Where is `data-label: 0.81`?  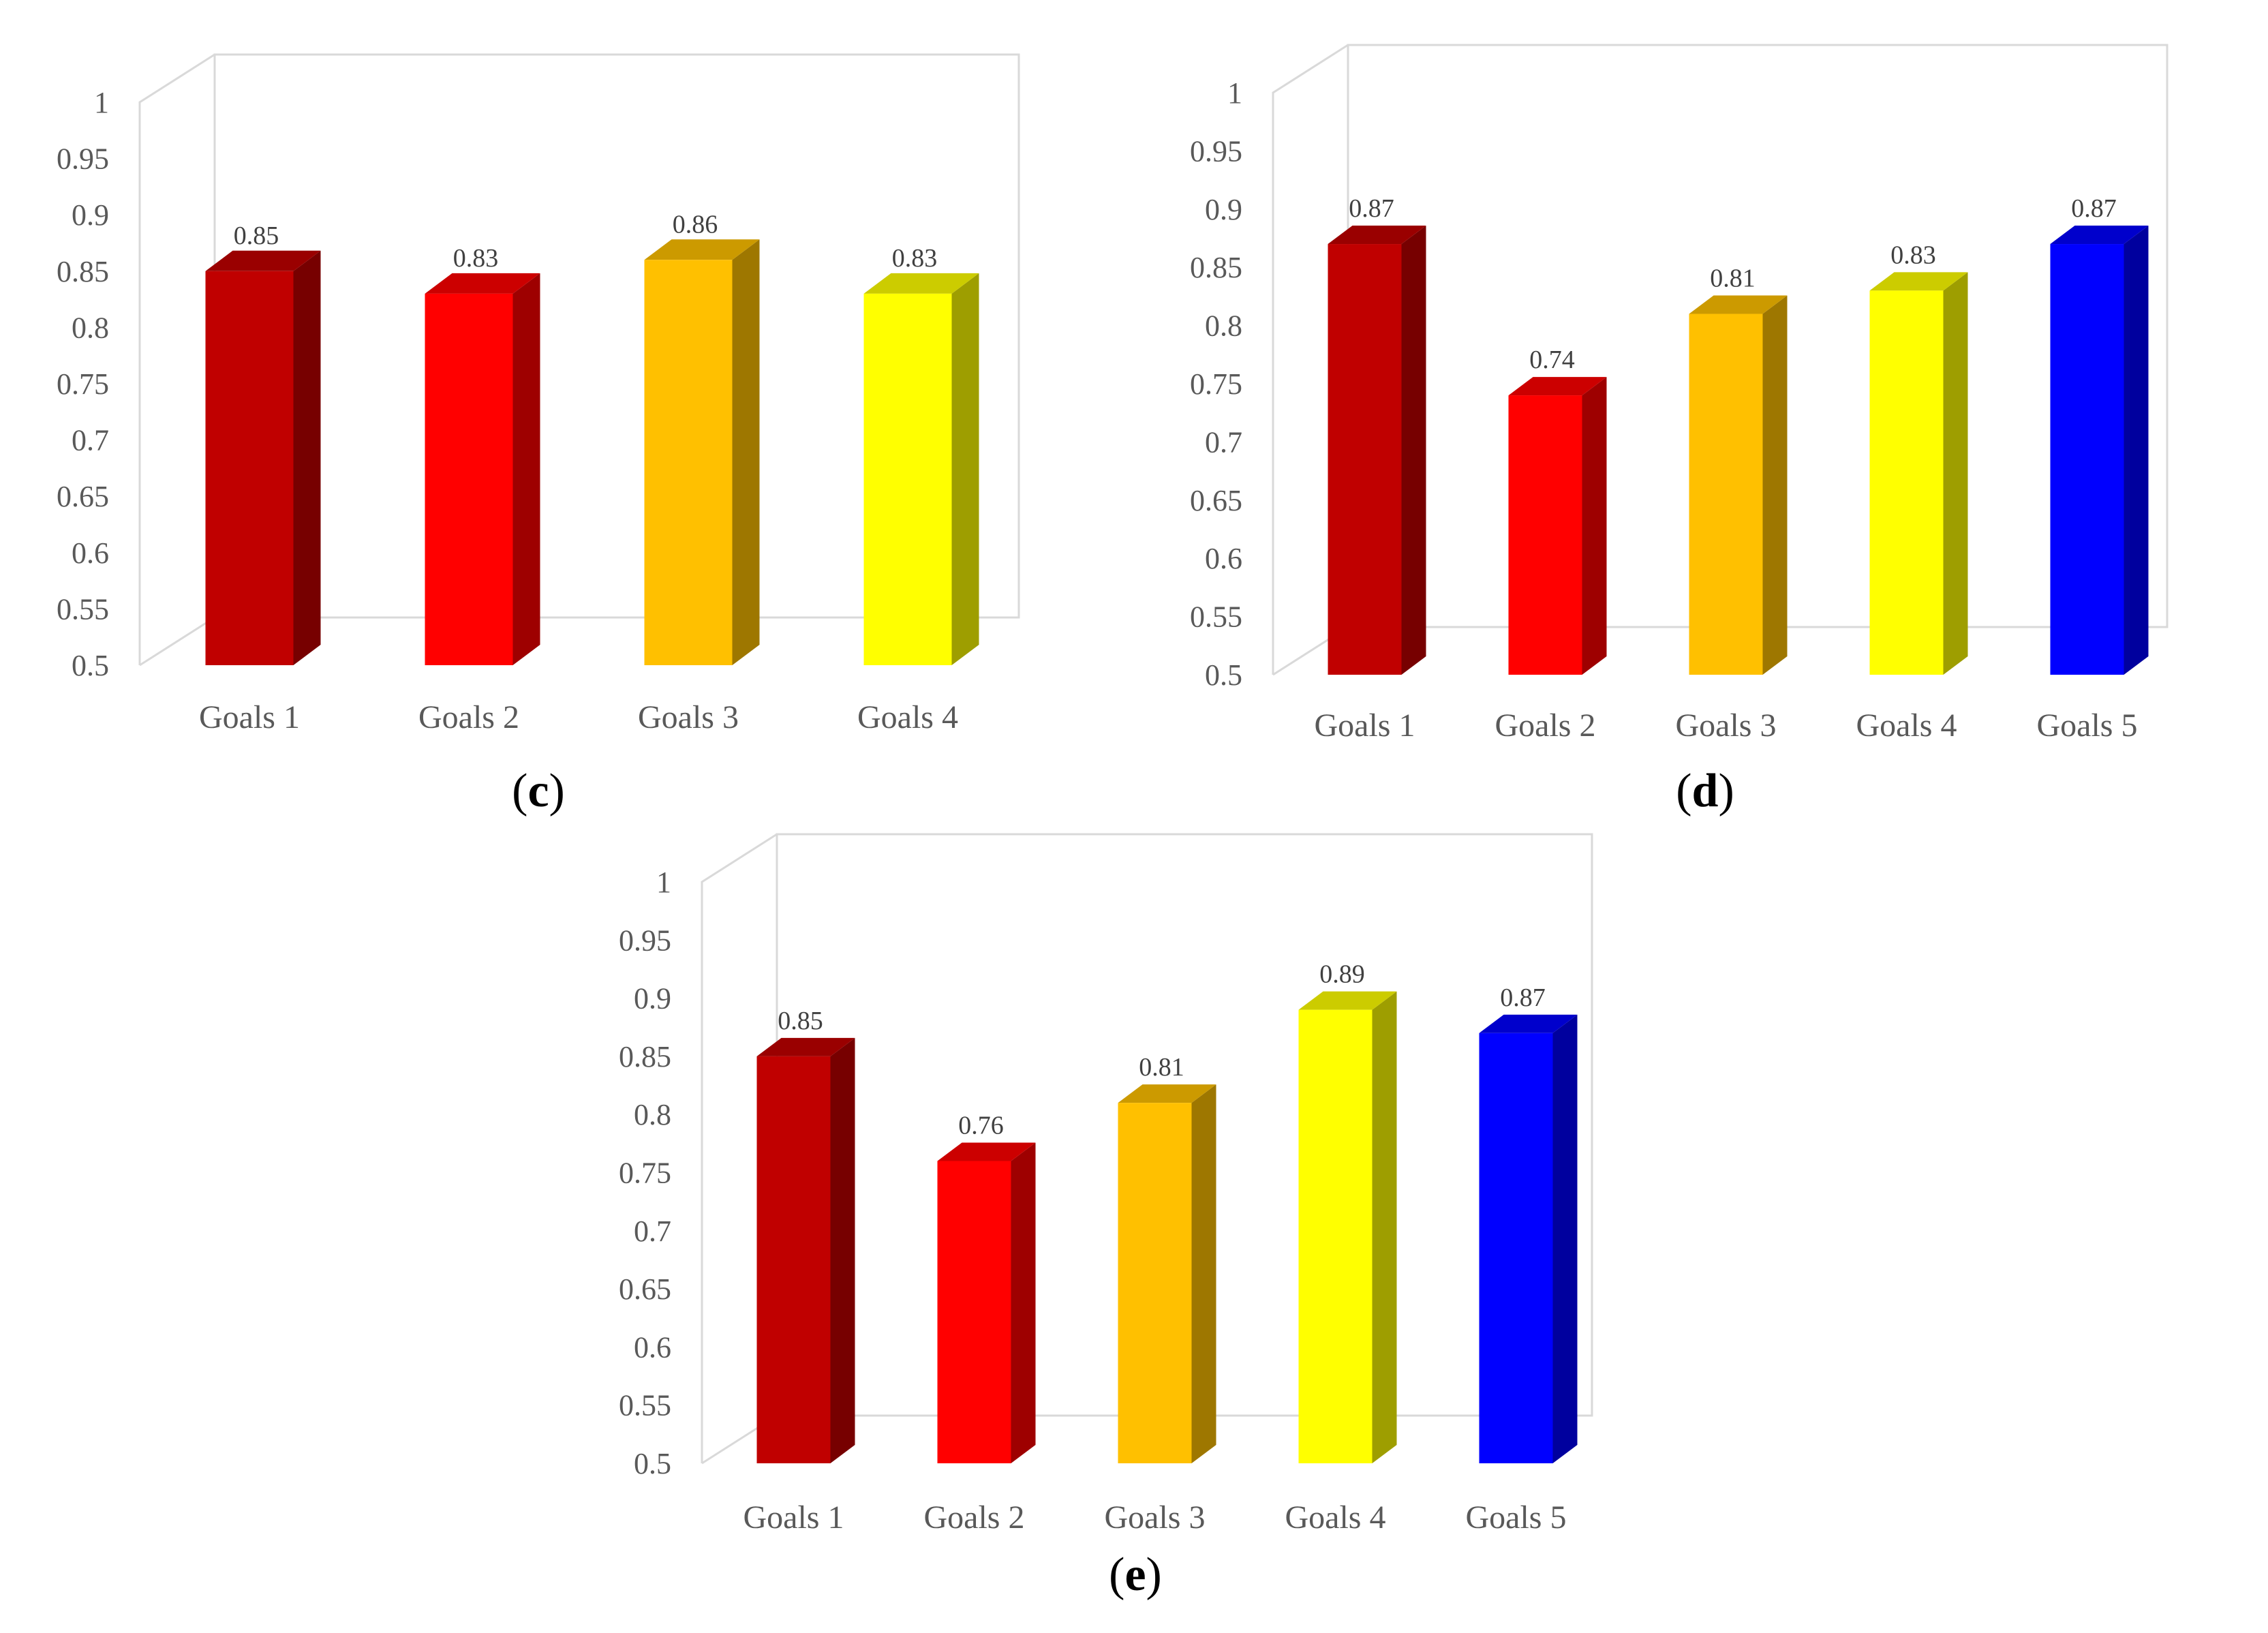
data-label: 0.81 is located at coordinates (1733, 279).